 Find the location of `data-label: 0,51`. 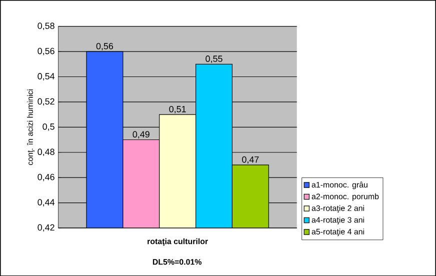

data-label: 0,51 is located at coordinates (177, 110).